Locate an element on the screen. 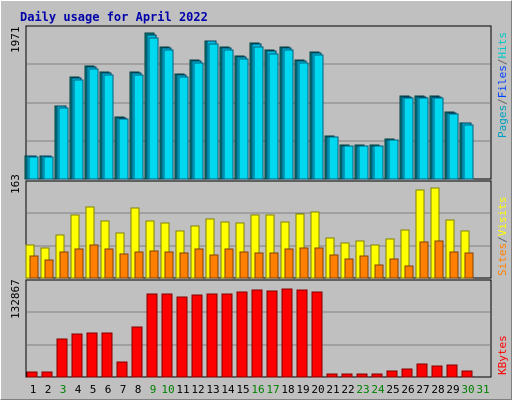 Image resolution: width=512 pixels, height=401 pixels. day-label: 6 is located at coordinates (108, 389).